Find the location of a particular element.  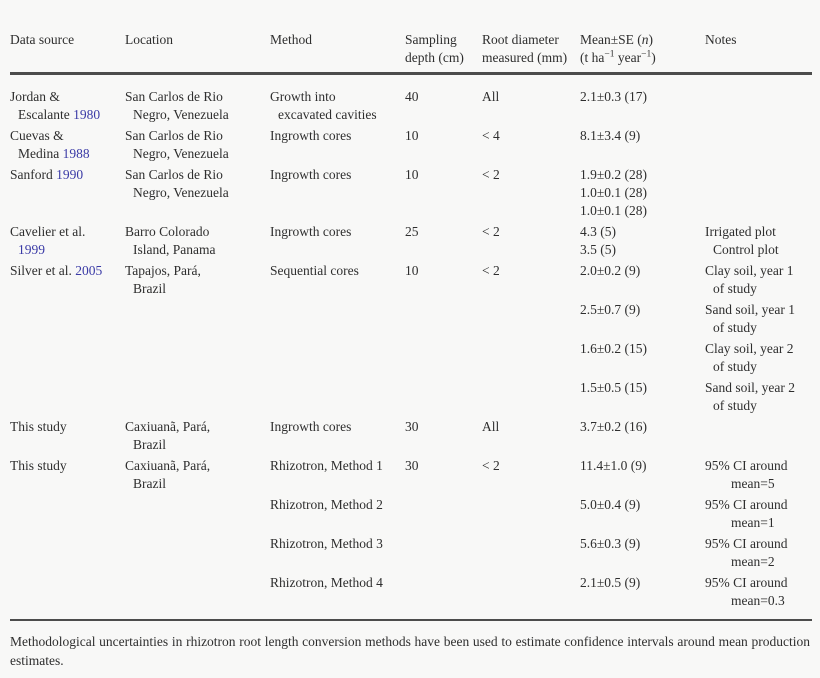

column-header-sampling-depth: Sampling depth (cm) is located at coordinates (443, 49).